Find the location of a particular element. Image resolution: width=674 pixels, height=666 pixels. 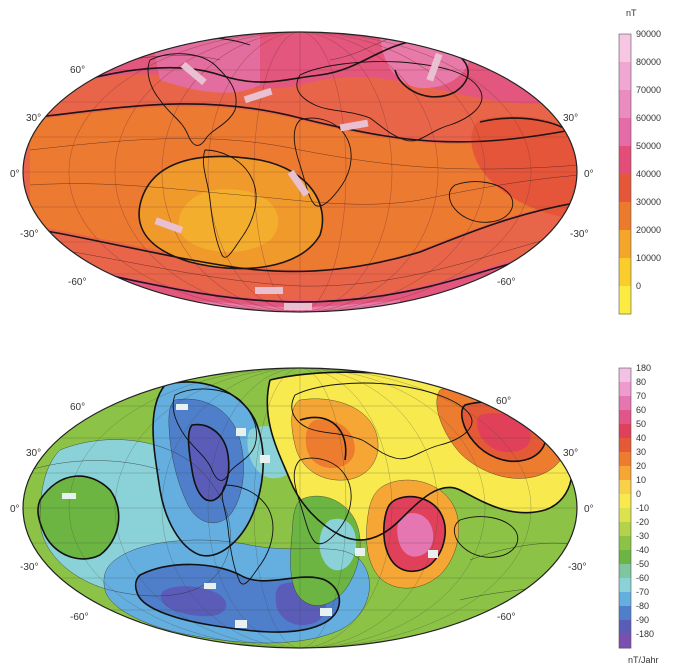

colorbar-tick-label: 50000 is located at coordinates (648, 146).